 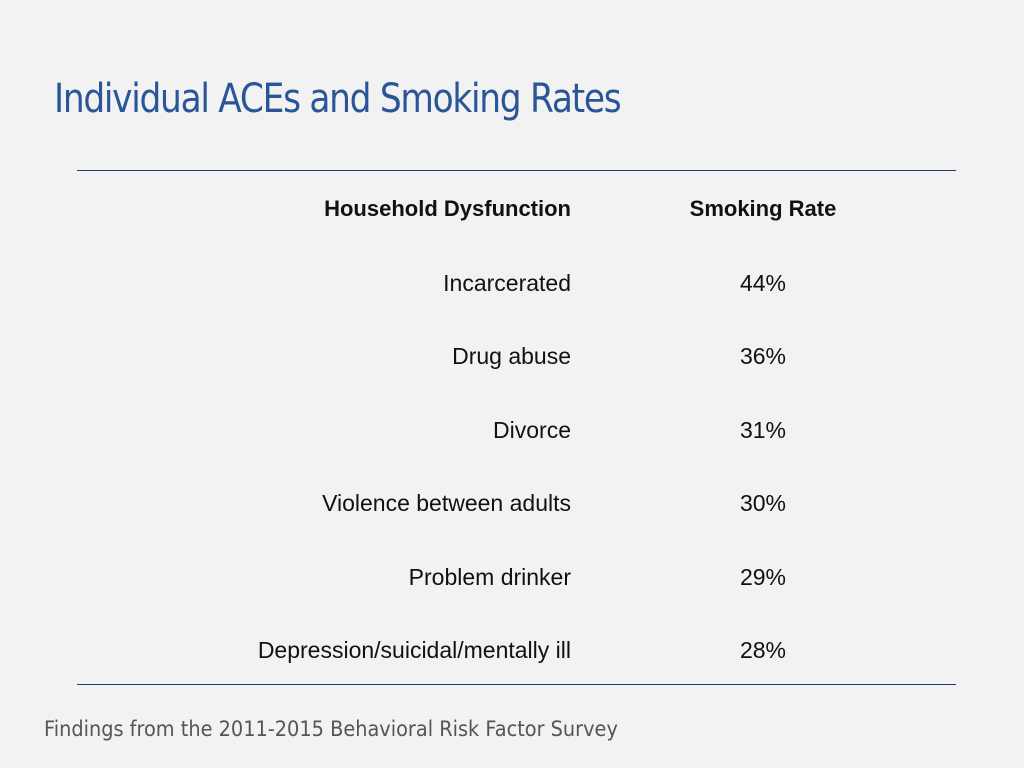 I want to click on table-cell: Depression/suicidal/mentally ill, so click(x=414, y=650).